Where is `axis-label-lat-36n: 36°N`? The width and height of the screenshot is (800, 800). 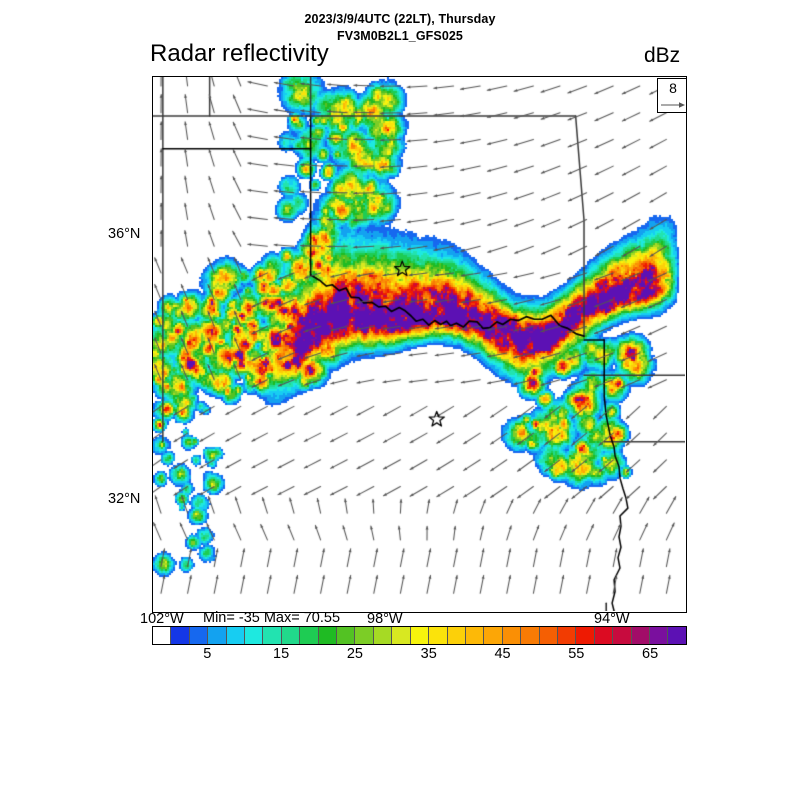
axis-label-lat-36n: 36°N is located at coordinates (124, 234).